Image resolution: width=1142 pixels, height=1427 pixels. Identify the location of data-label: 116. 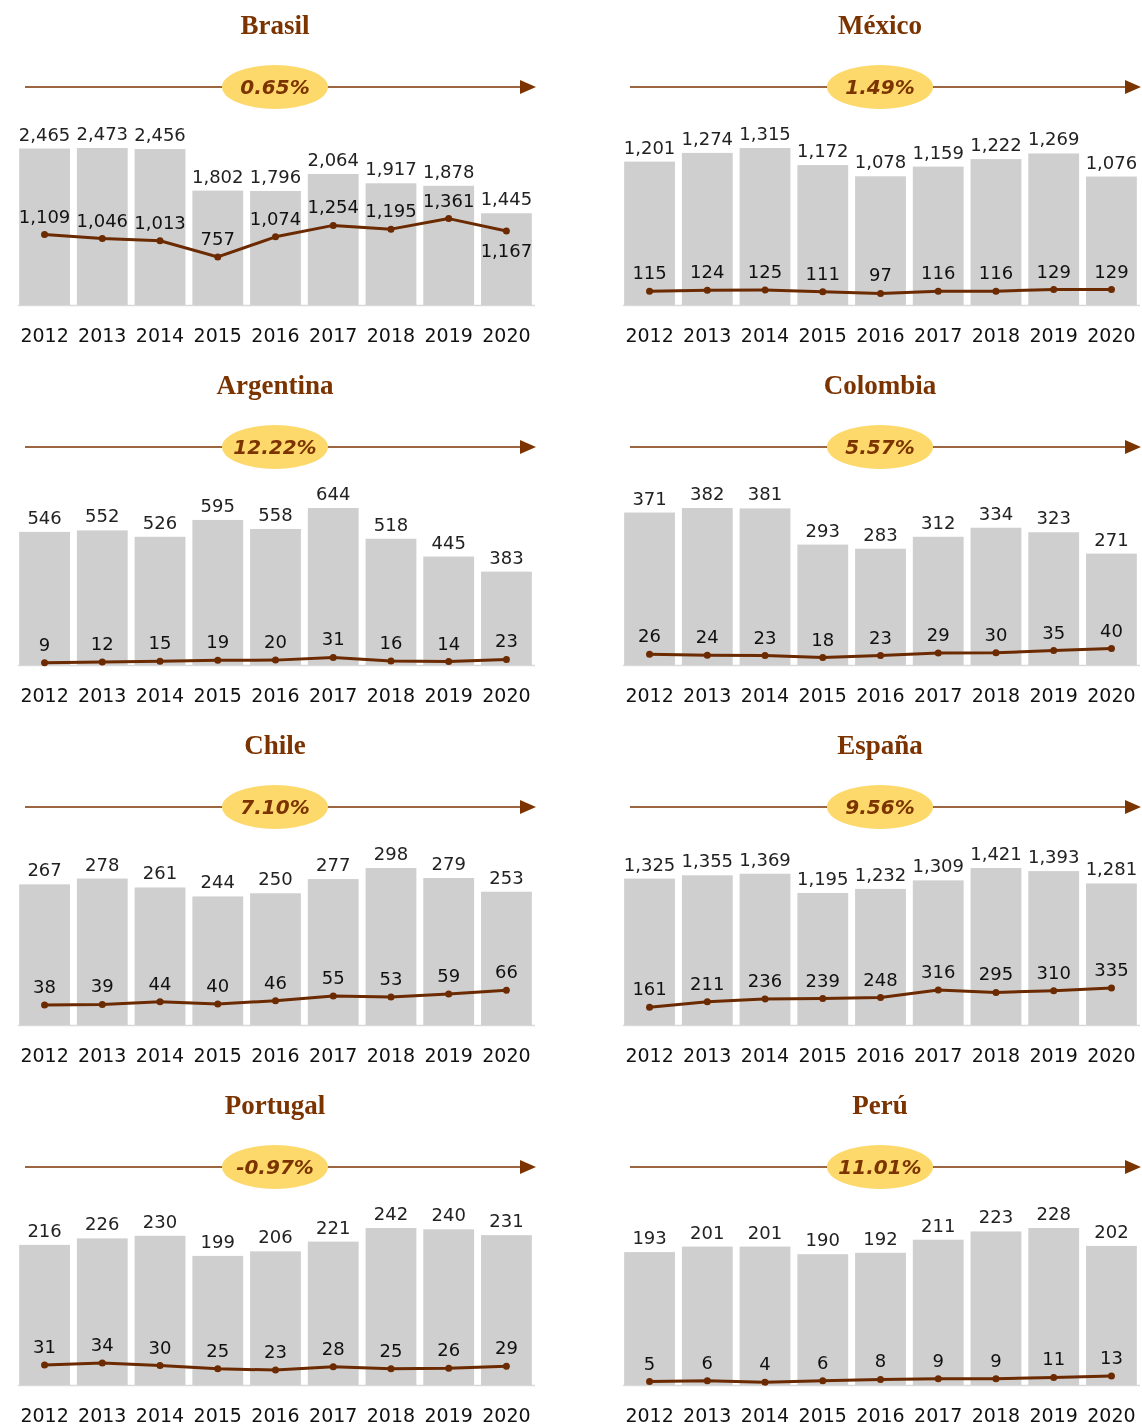
(938, 273).